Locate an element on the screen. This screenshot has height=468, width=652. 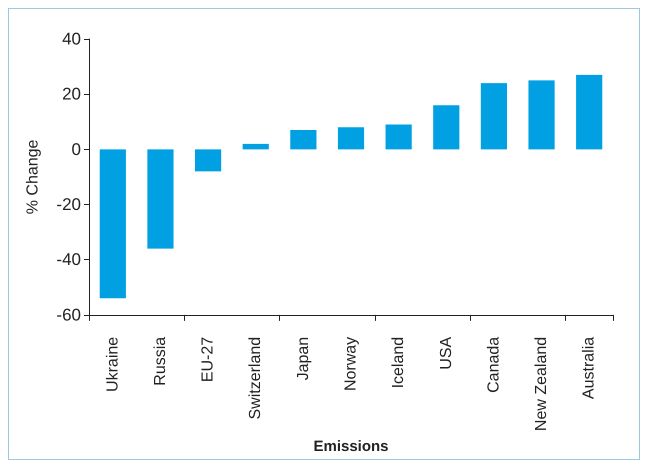
x-tick-label: Switzerland is located at coordinates (255, 378).